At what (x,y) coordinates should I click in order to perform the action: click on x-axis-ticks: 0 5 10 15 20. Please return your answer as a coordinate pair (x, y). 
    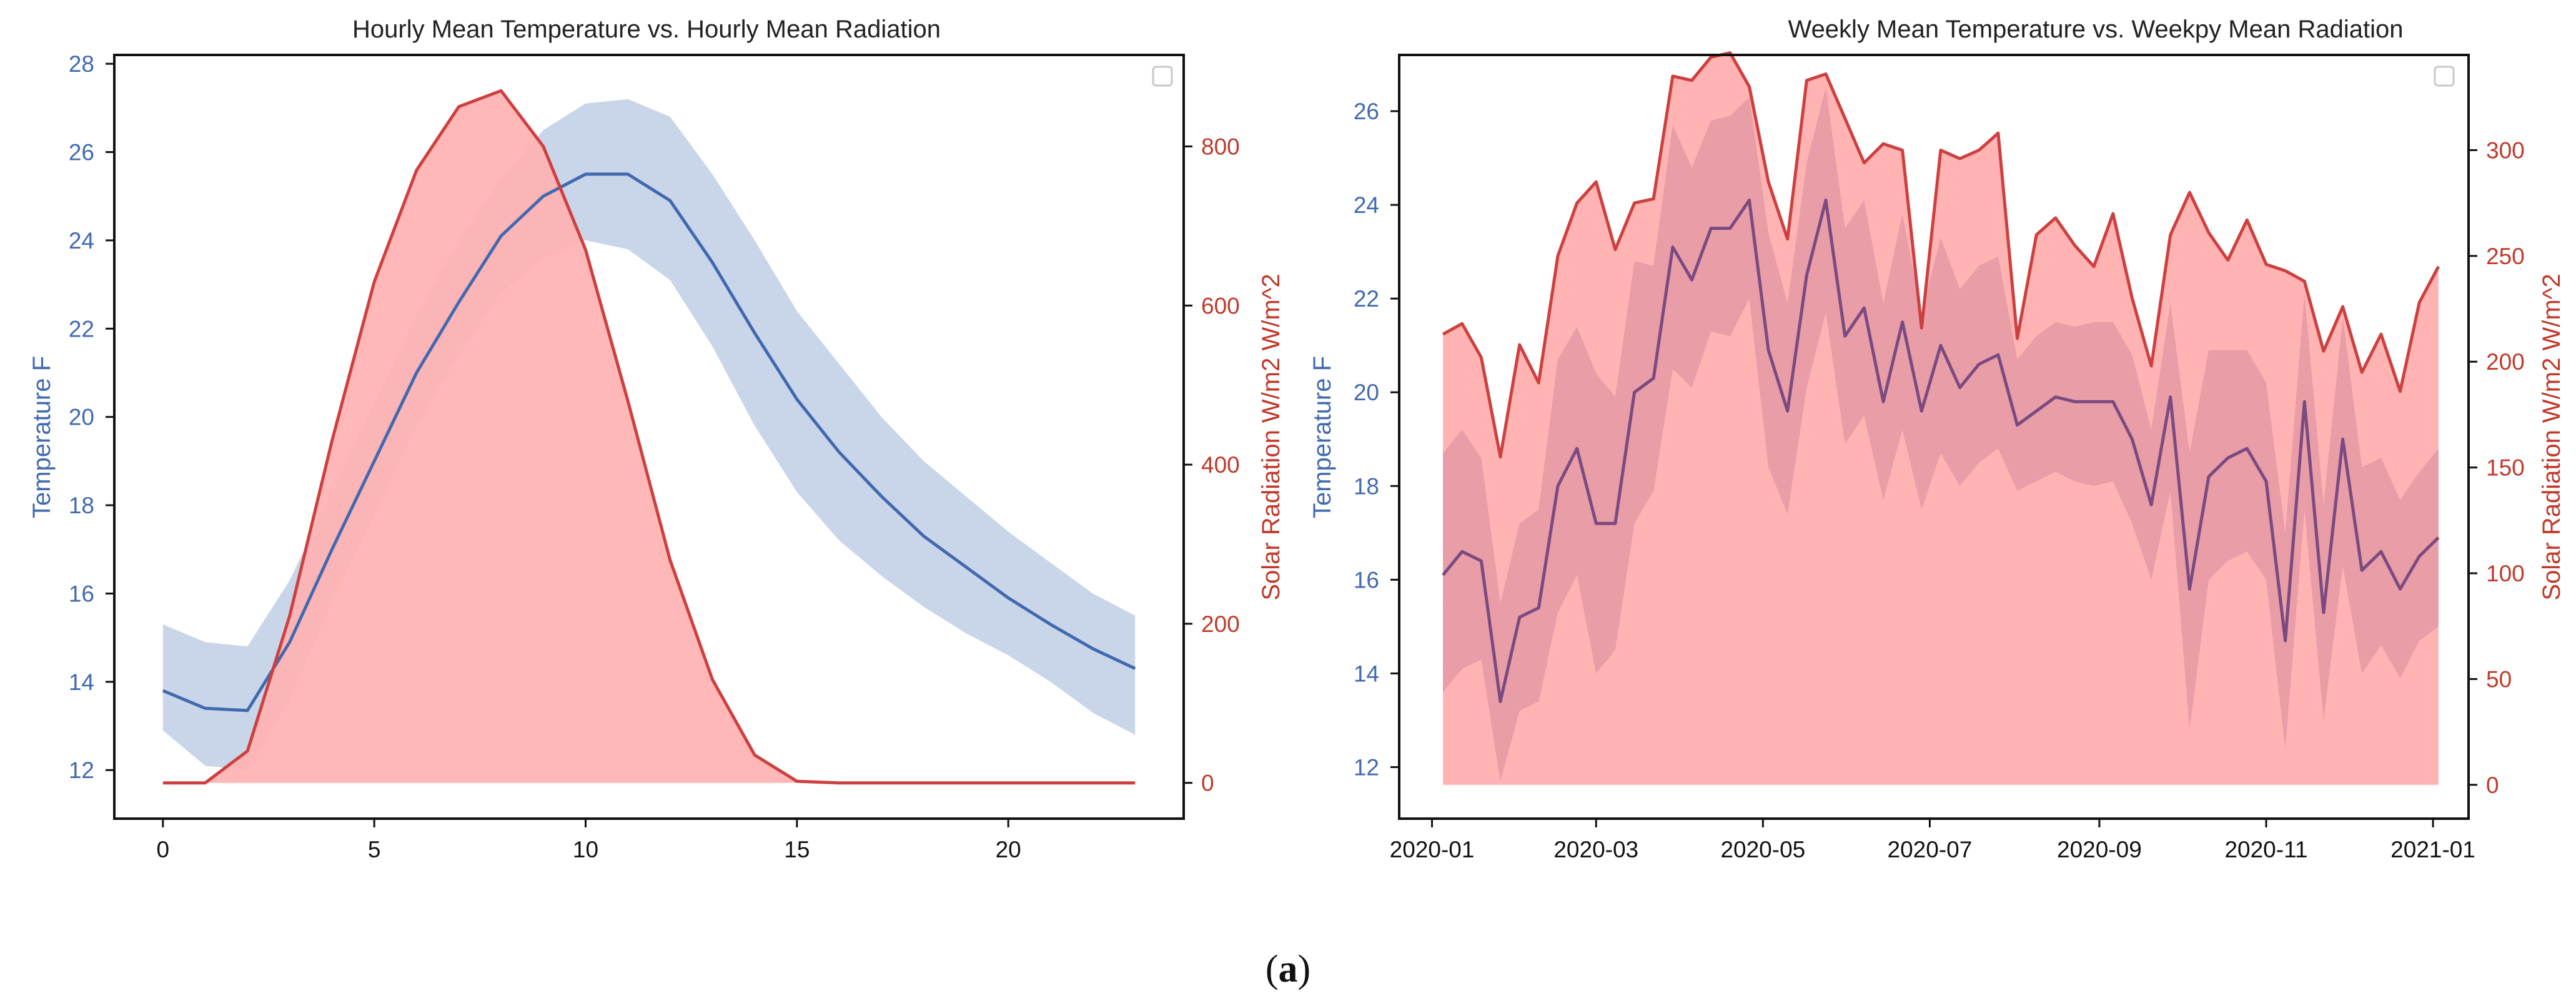
    Looking at the image, I should click on (589, 841).